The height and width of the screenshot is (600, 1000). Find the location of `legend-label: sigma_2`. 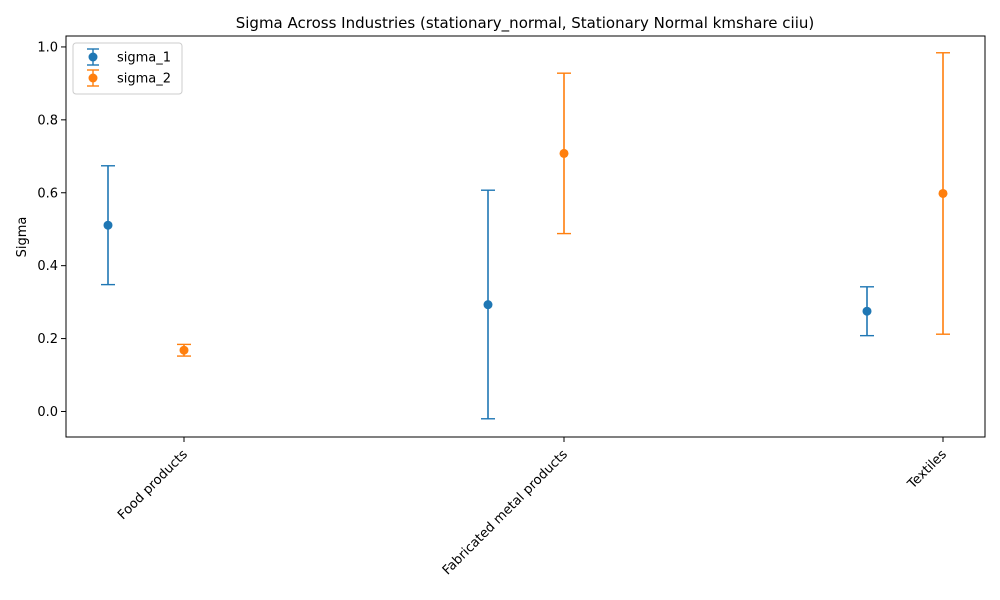

legend-label: sigma_2 is located at coordinates (144, 79).